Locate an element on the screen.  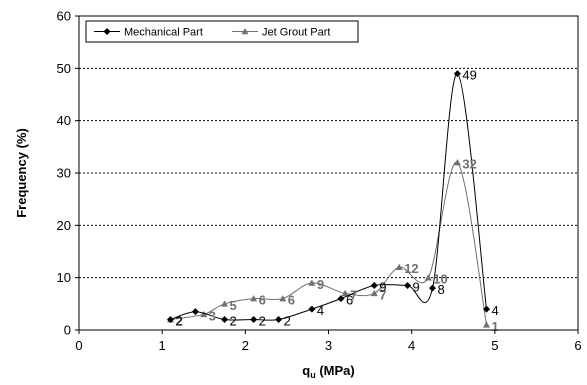
y-tick-label: 0 is located at coordinates (67, 330).